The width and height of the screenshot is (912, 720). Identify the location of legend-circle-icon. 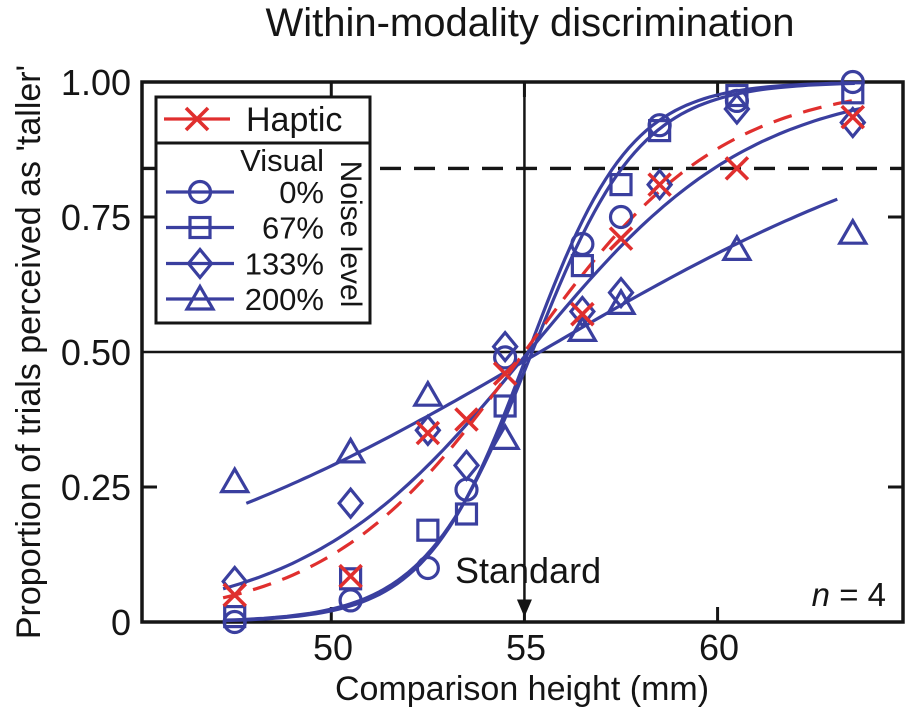
(200, 192).